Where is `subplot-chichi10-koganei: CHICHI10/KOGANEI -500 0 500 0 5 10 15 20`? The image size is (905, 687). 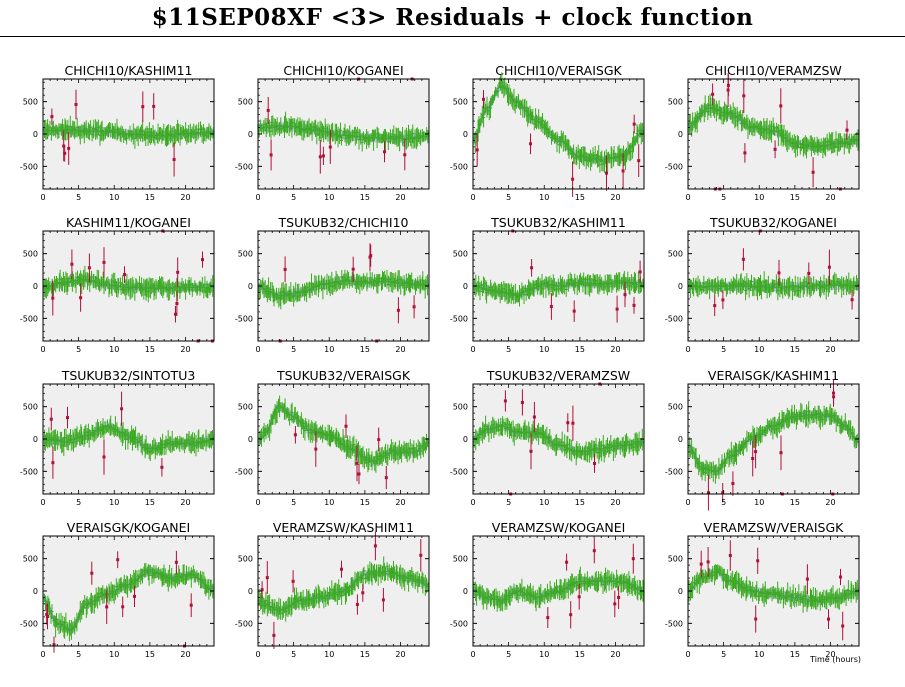 subplot-chichi10-koganei: CHICHI10/KOGANEI -500 0 500 0 5 10 15 20 is located at coordinates (332, 132).